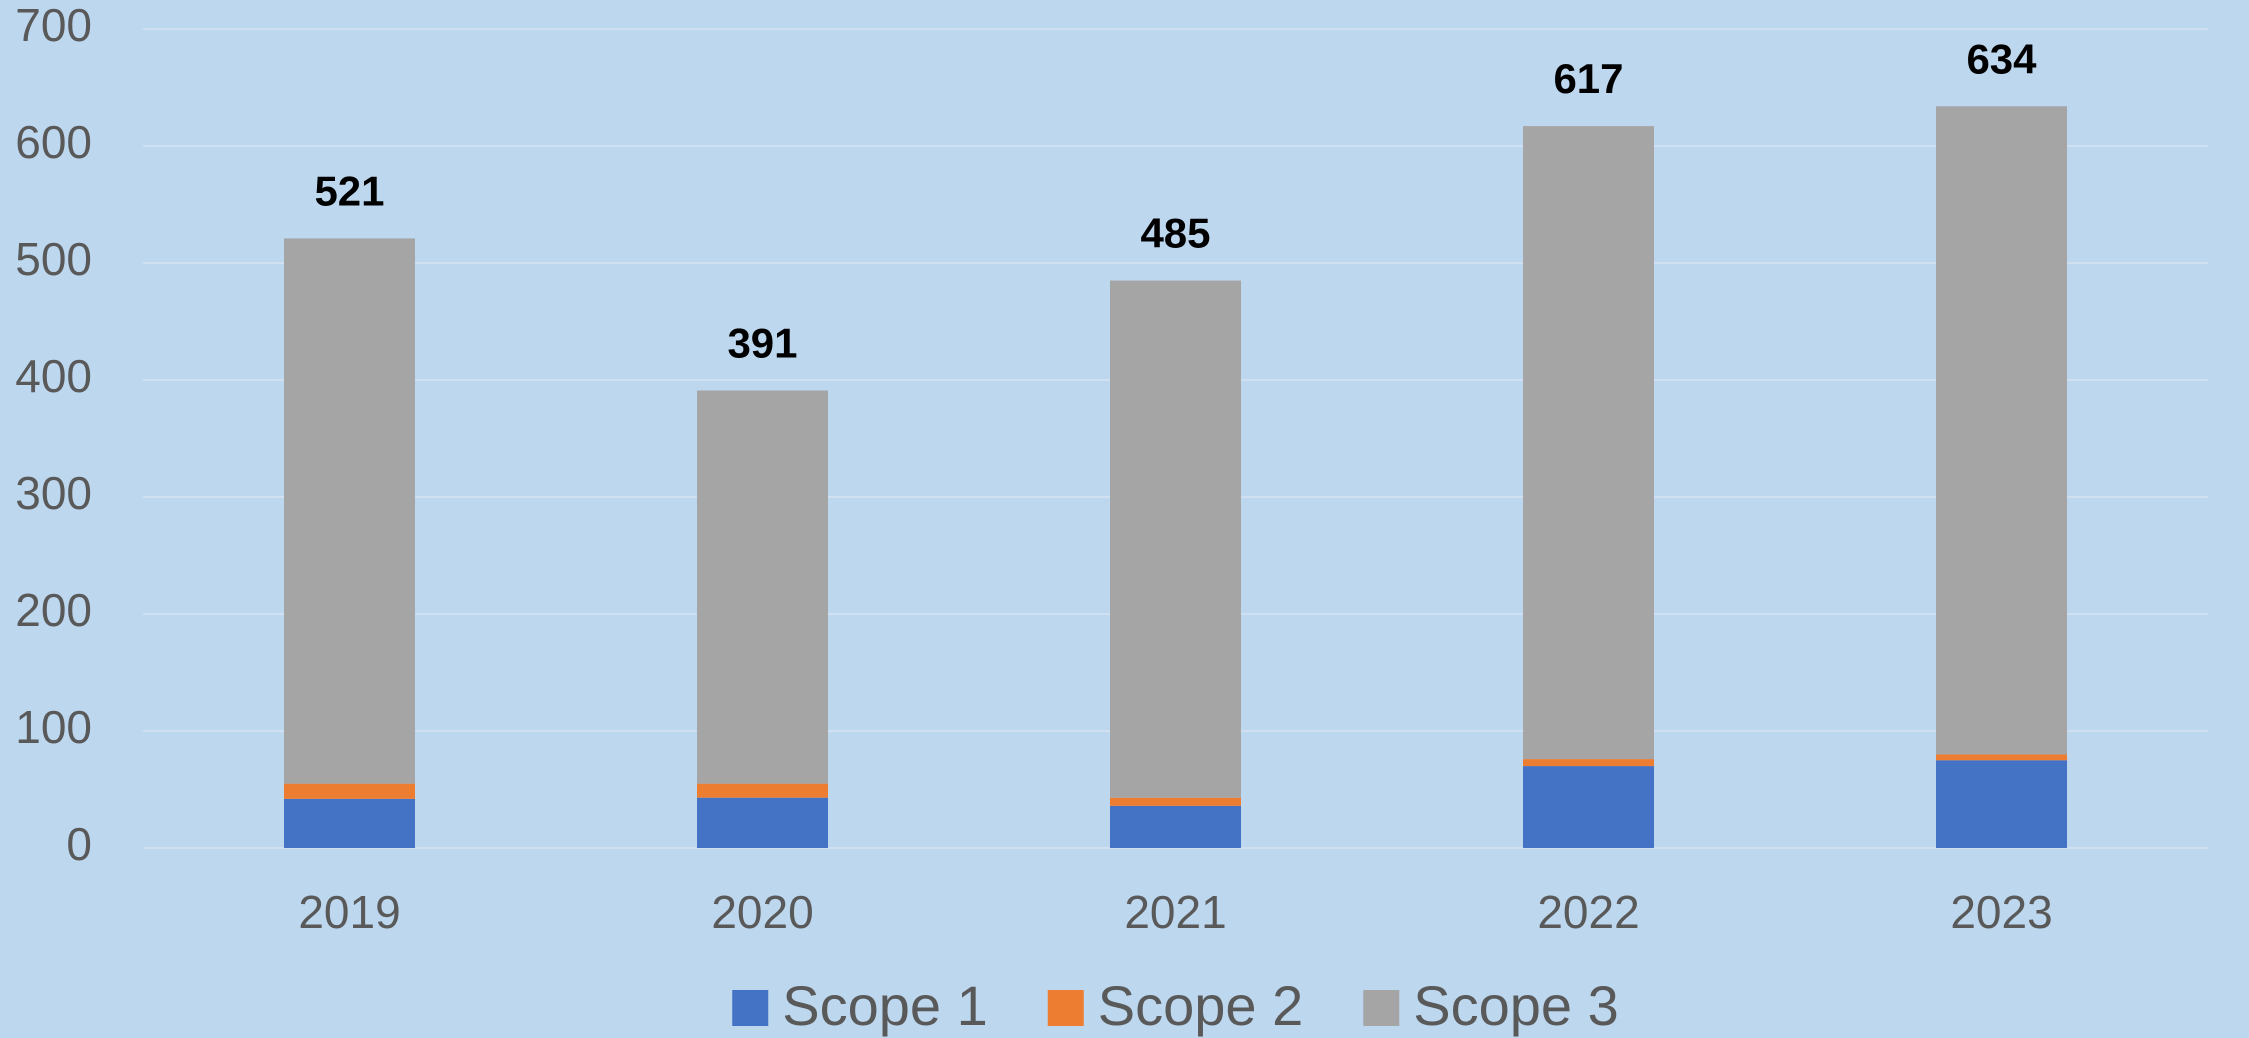 The height and width of the screenshot is (1038, 2249). I want to click on y-tick-label: 400, so click(53, 376).